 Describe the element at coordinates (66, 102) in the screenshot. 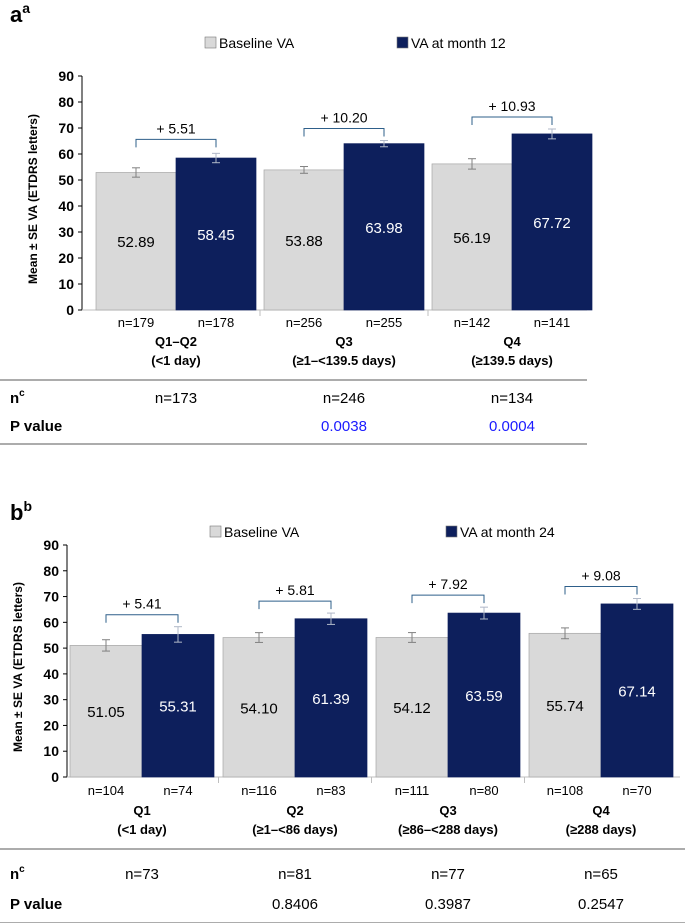

I see `y-tick-label: 80` at that location.